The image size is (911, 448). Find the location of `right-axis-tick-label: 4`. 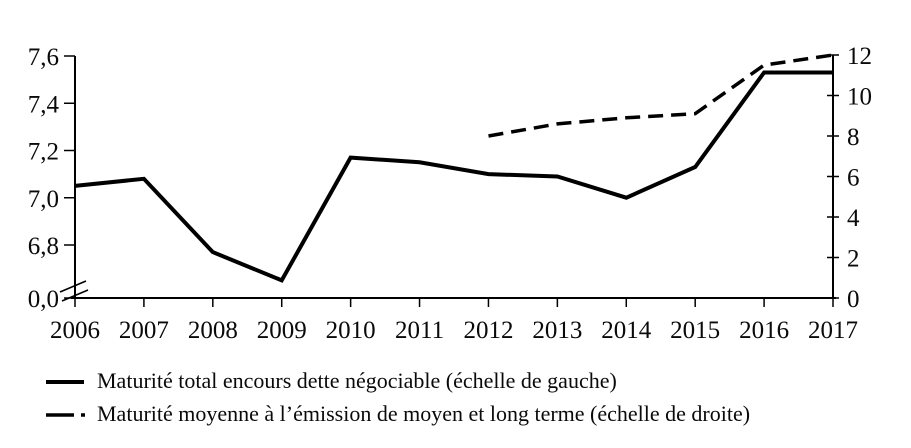

right-axis-tick-label: 4 is located at coordinates (853, 218).